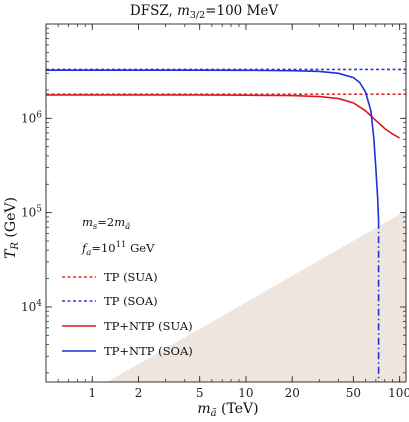  Describe the element at coordinates (292, 393) in the screenshot. I see `x-tick-label: 20` at that location.